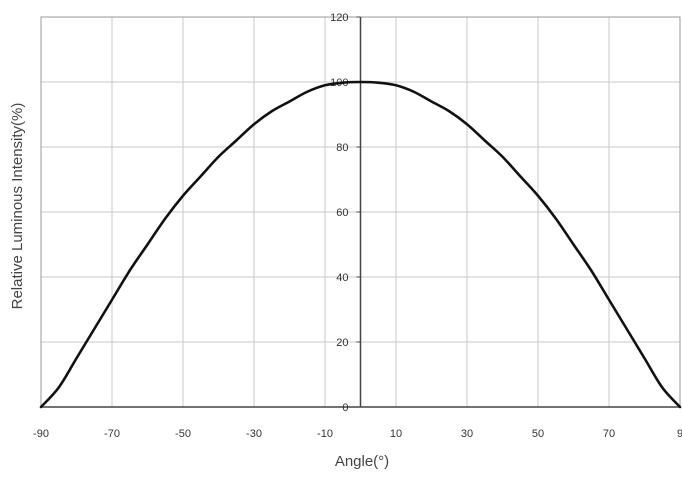 The width and height of the screenshot is (682, 478). I want to click on y-tick-label: 120, so click(339, 18).